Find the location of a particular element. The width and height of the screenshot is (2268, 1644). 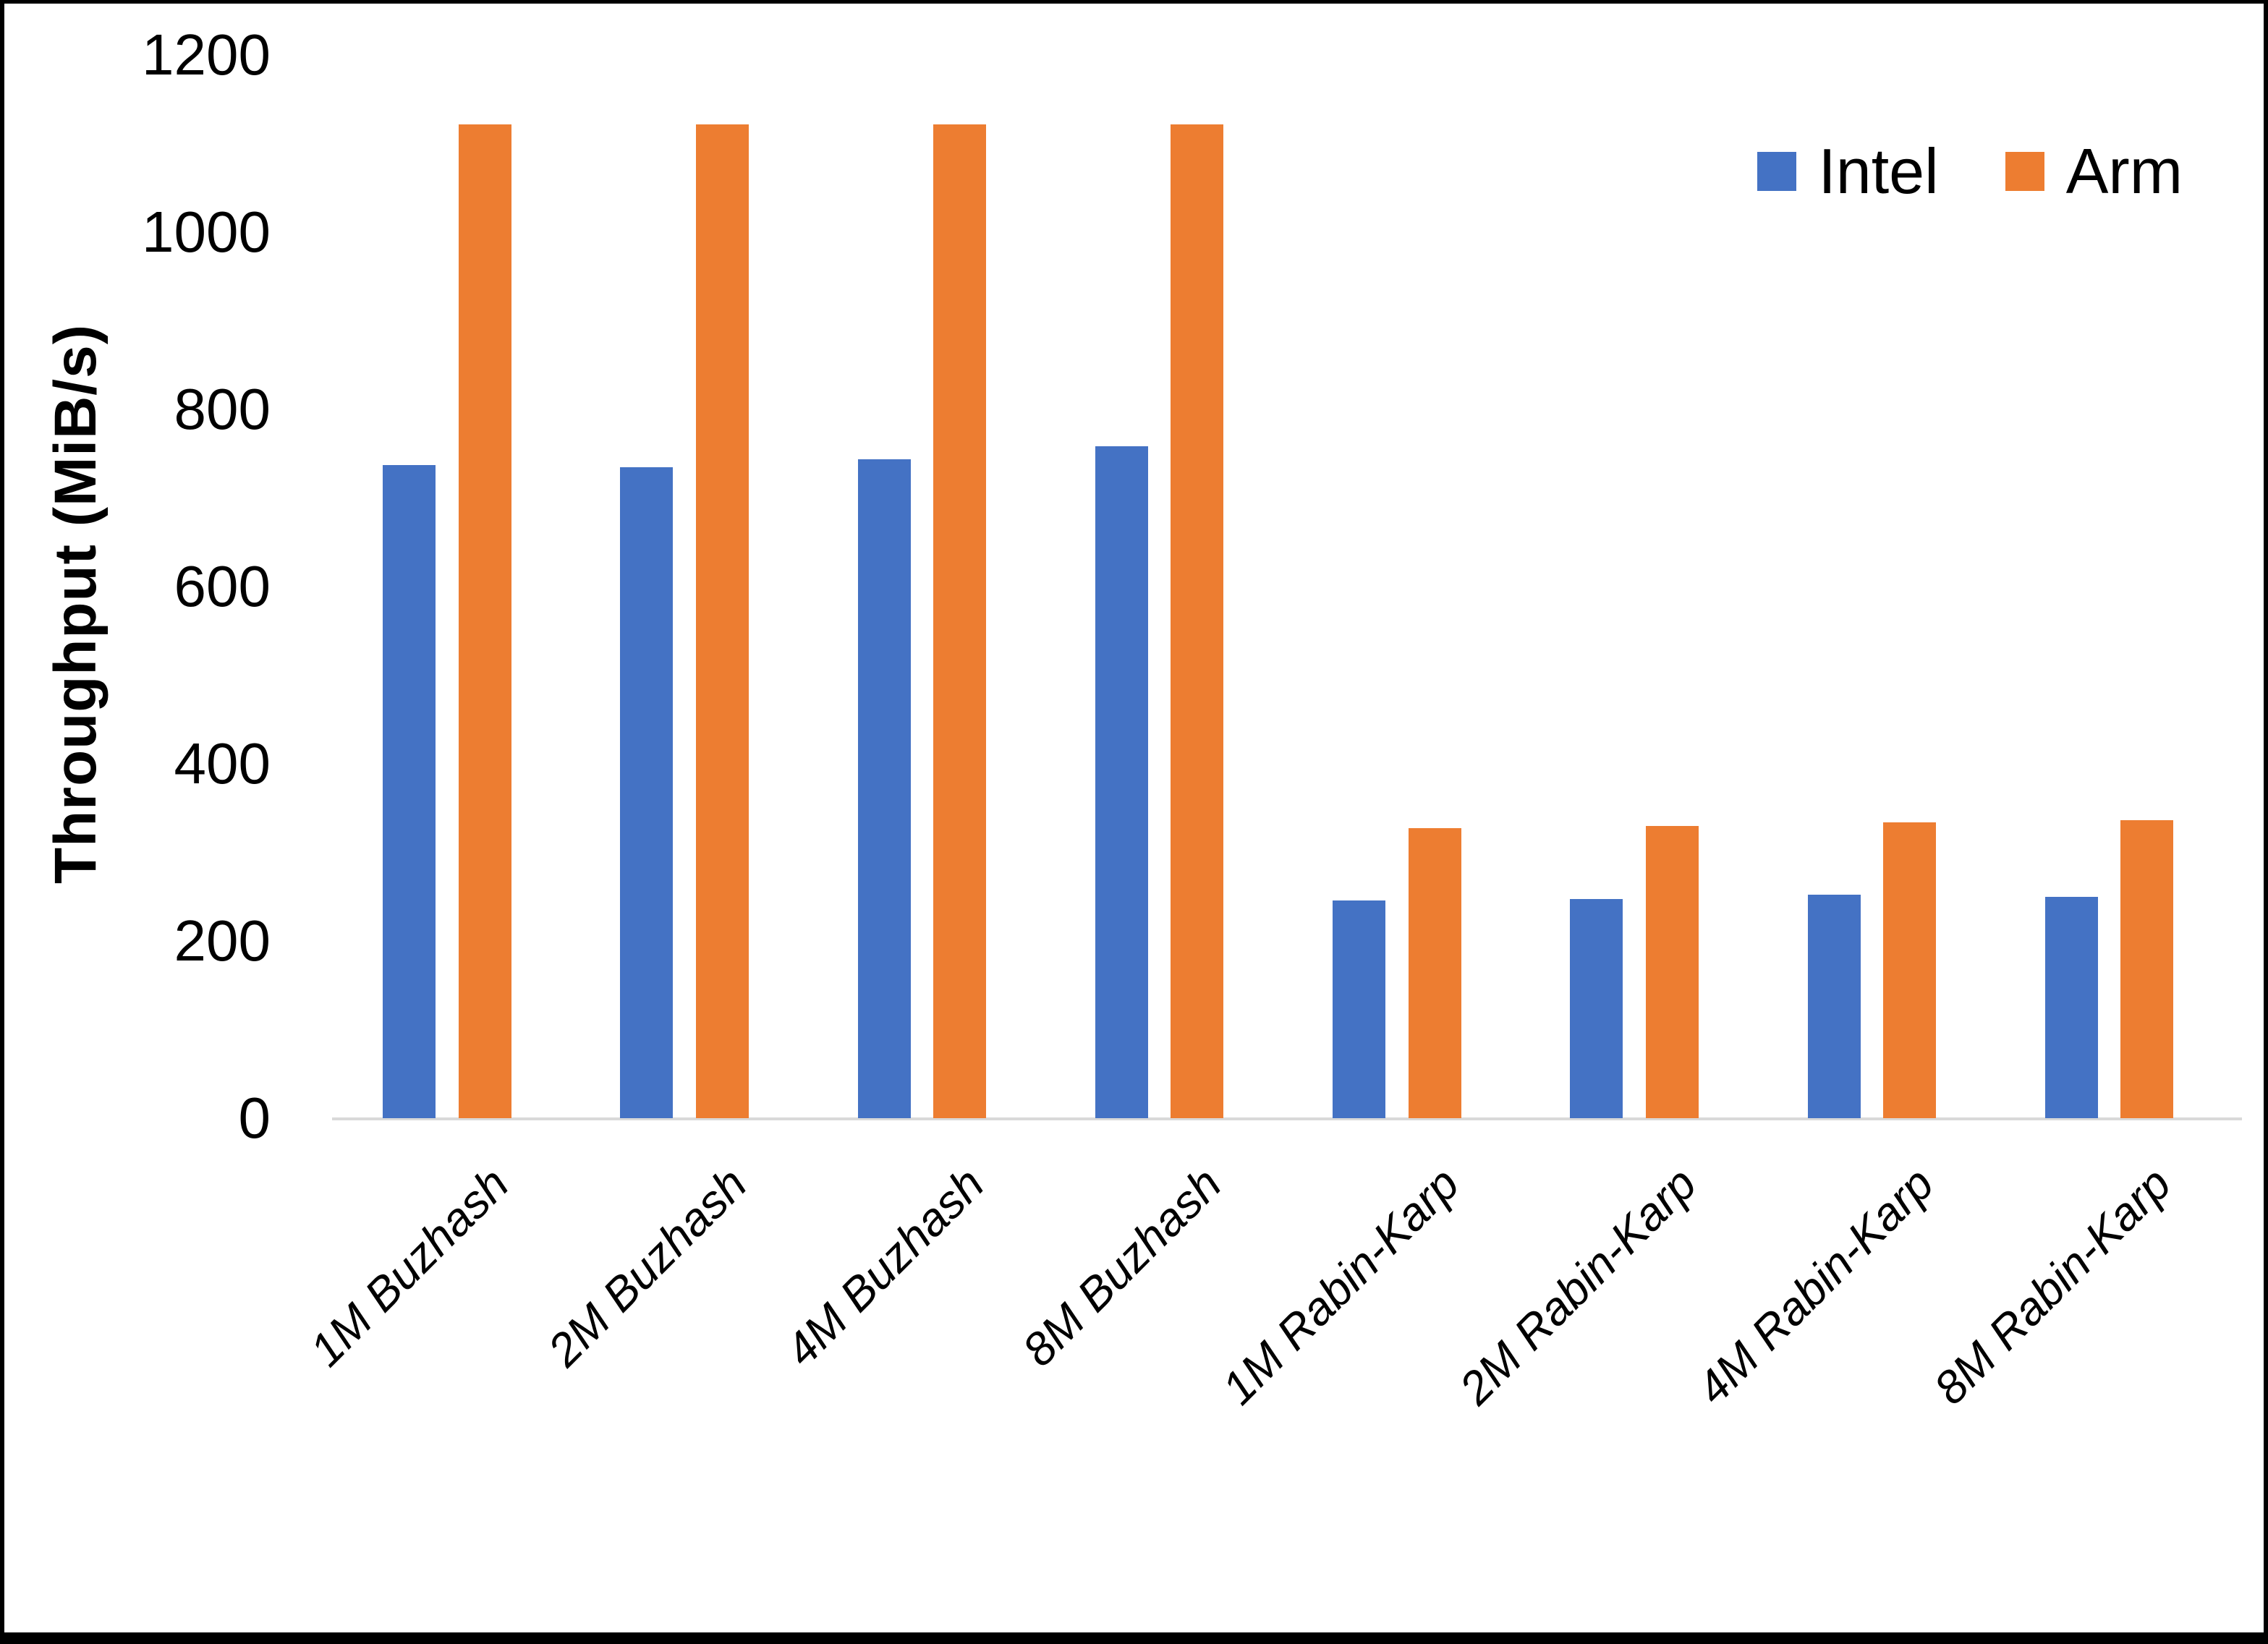

x-category-label: 4M Rabin-Karp is located at coordinates (1815, 1286).